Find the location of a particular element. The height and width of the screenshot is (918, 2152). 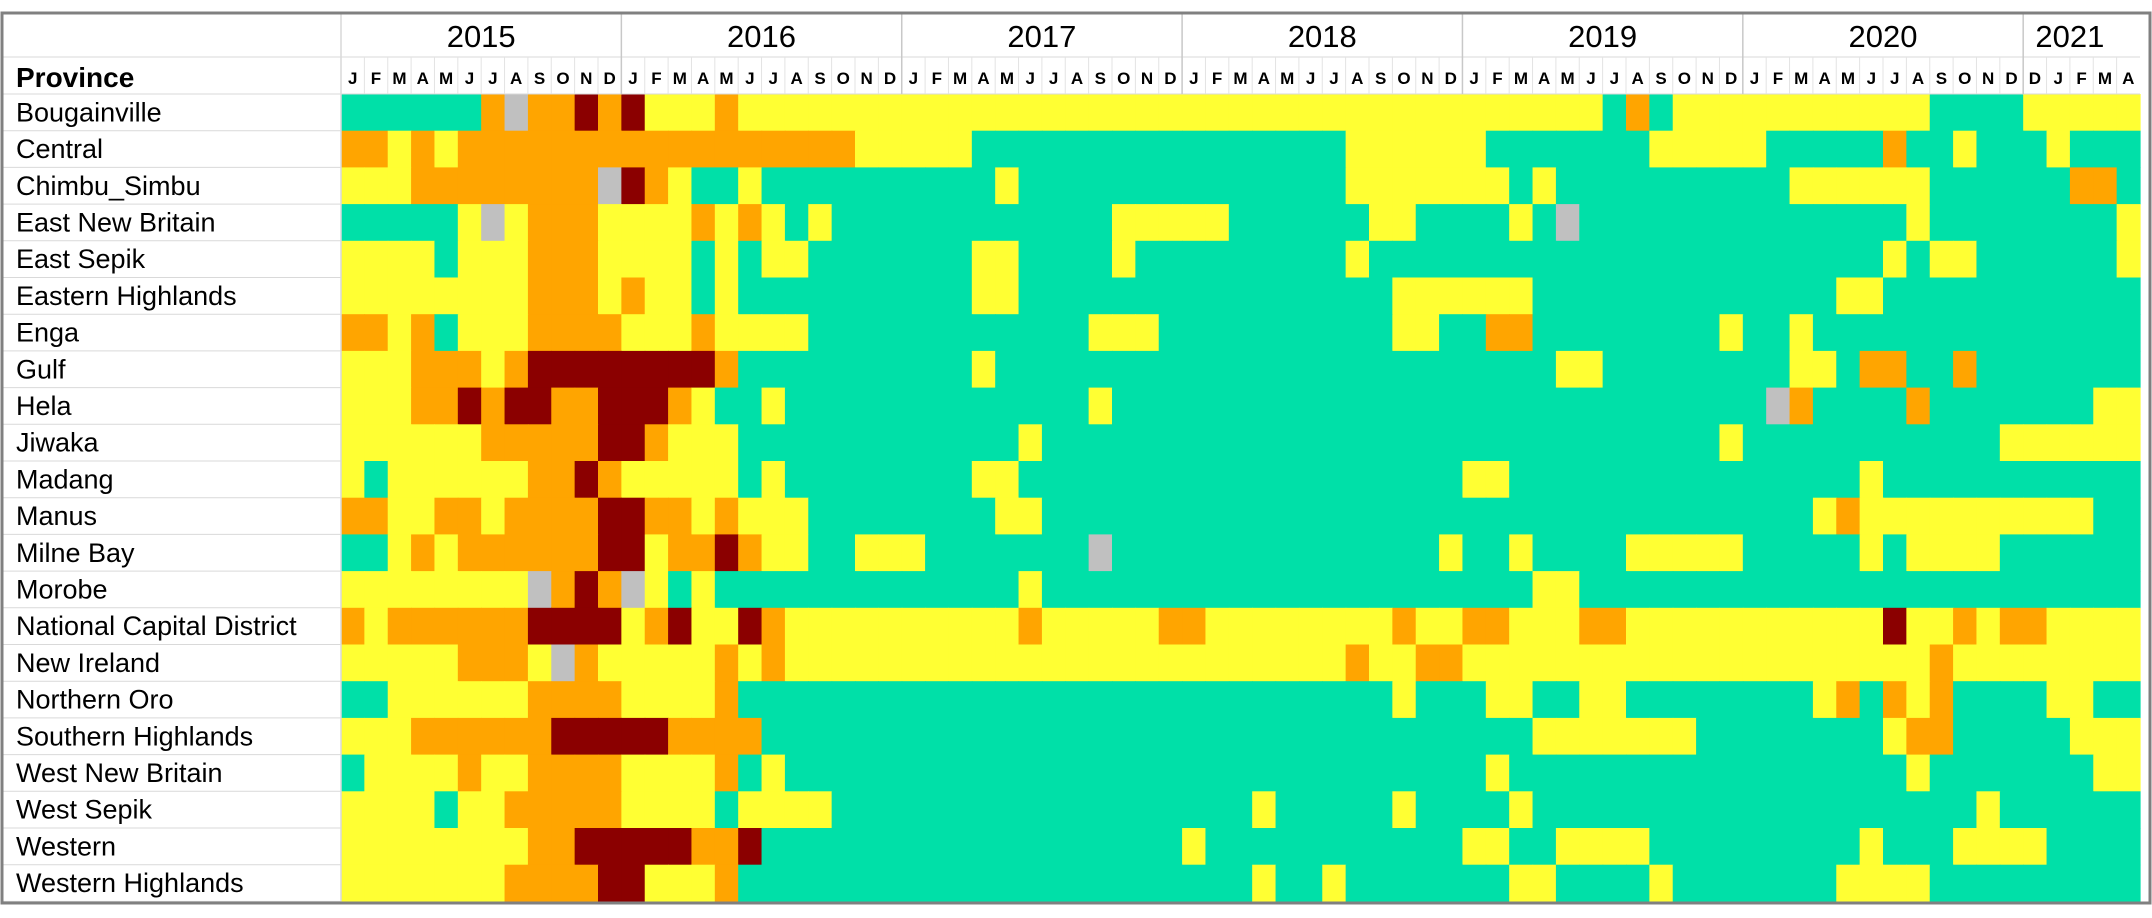

province-label: Enga is located at coordinates (48, 333).